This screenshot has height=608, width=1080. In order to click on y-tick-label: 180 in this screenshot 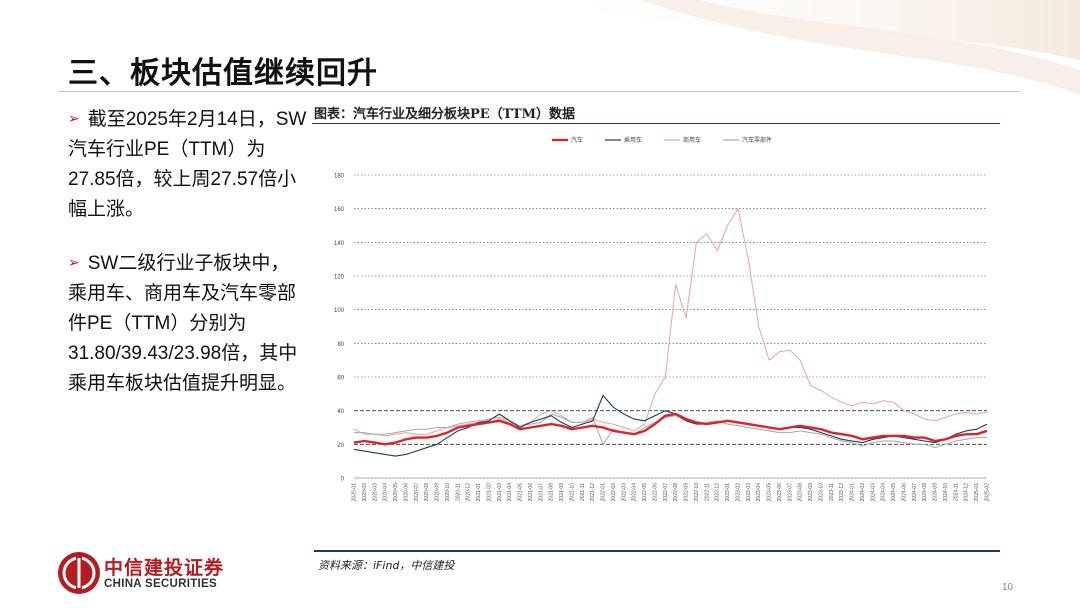, I will do `click(339, 177)`.